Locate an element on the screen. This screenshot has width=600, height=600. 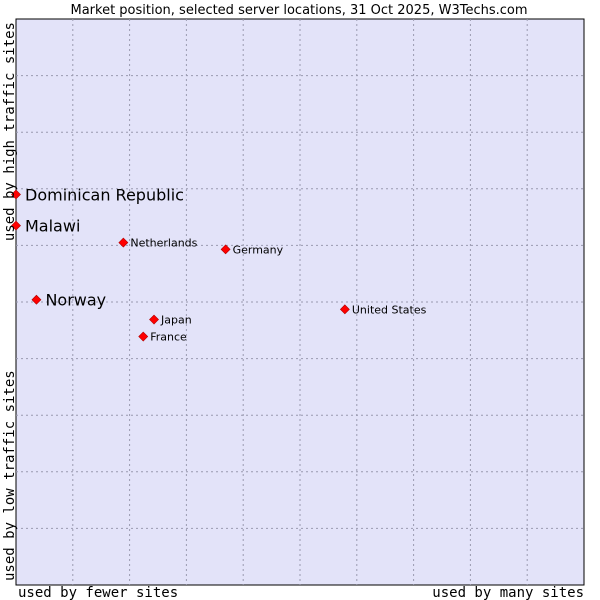
point-label-japan: Japan is located at coordinates (176, 320).